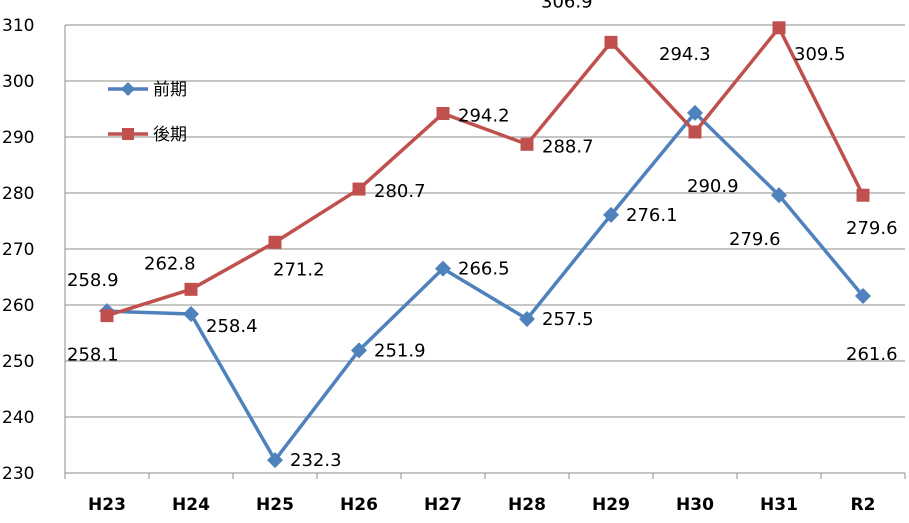 The width and height of the screenshot is (909, 523). What do you see at coordinates (170, 263) in the screenshot?
I see `data-label: 262.8` at bounding box center [170, 263].